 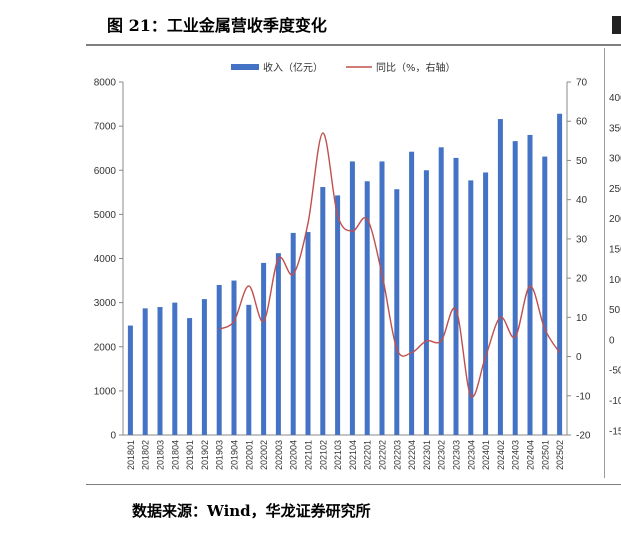 I want to click on x-tick-label: 202002, so click(x=264, y=455).